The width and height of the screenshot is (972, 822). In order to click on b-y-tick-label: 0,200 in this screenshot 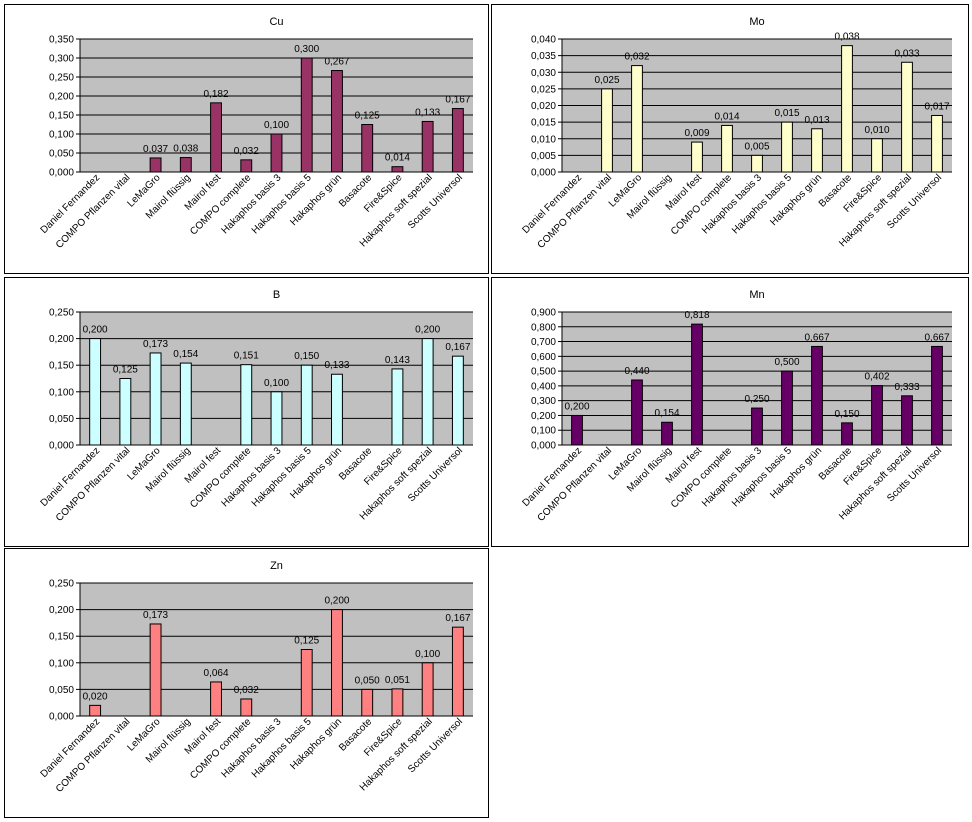, I will do `click(61, 339)`.